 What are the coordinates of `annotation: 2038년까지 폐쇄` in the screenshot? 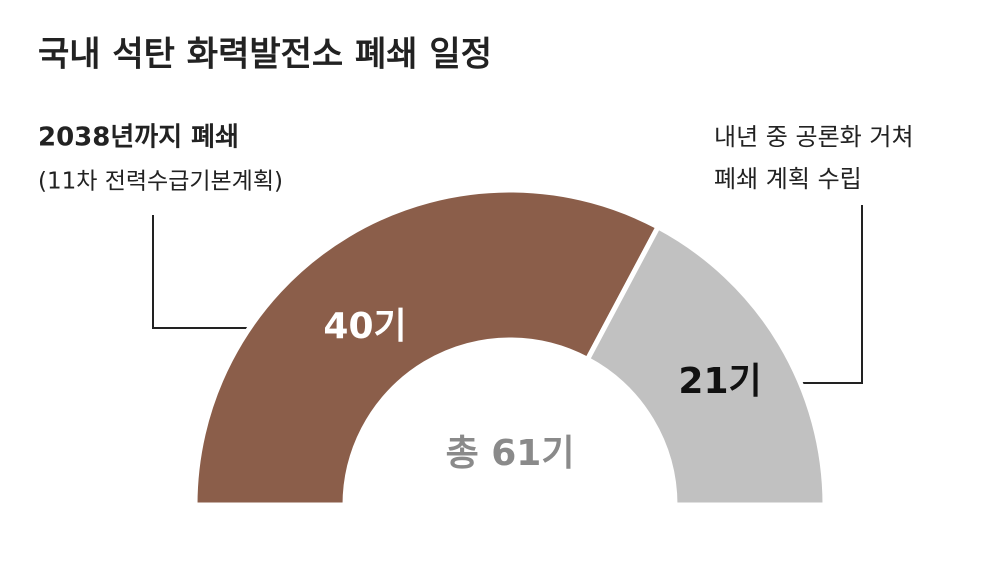 It's located at (138, 138).